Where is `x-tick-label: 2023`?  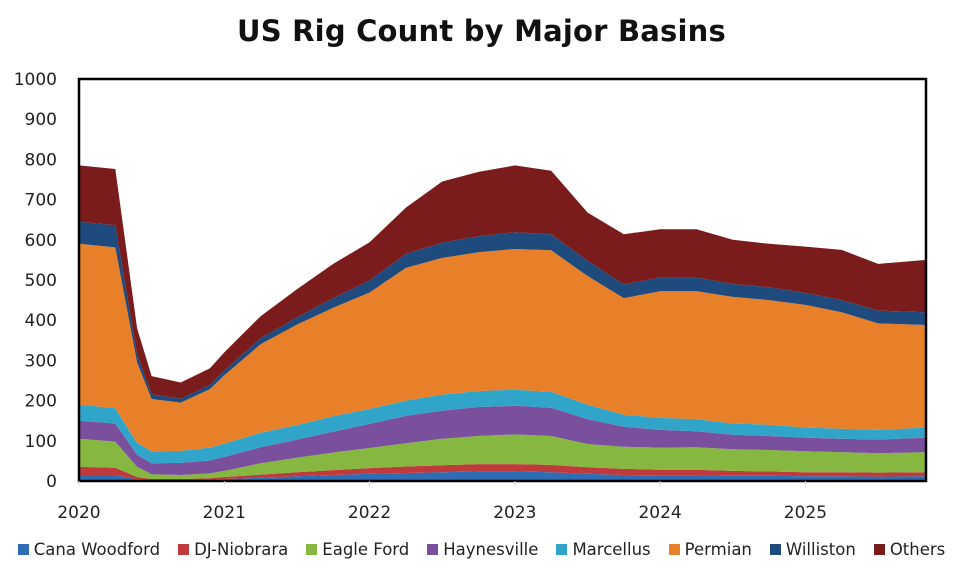 x-tick-label: 2023 is located at coordinates (514, 513).